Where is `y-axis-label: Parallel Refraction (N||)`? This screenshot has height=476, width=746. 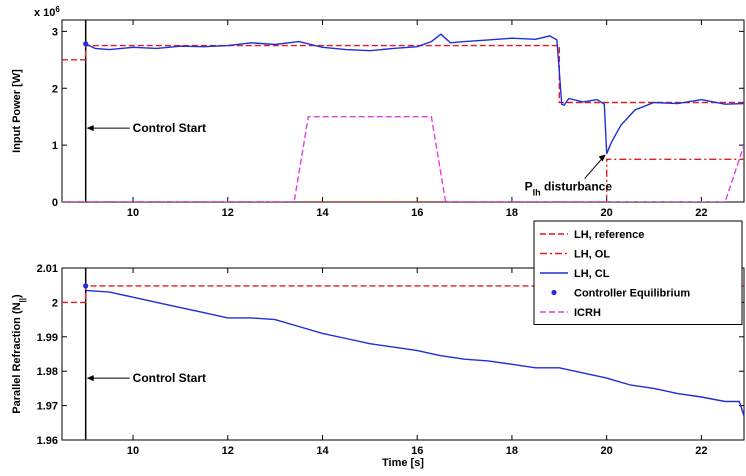 y-axis-label: Parallel Refraction (N||) is located at coordinates (19, 354).